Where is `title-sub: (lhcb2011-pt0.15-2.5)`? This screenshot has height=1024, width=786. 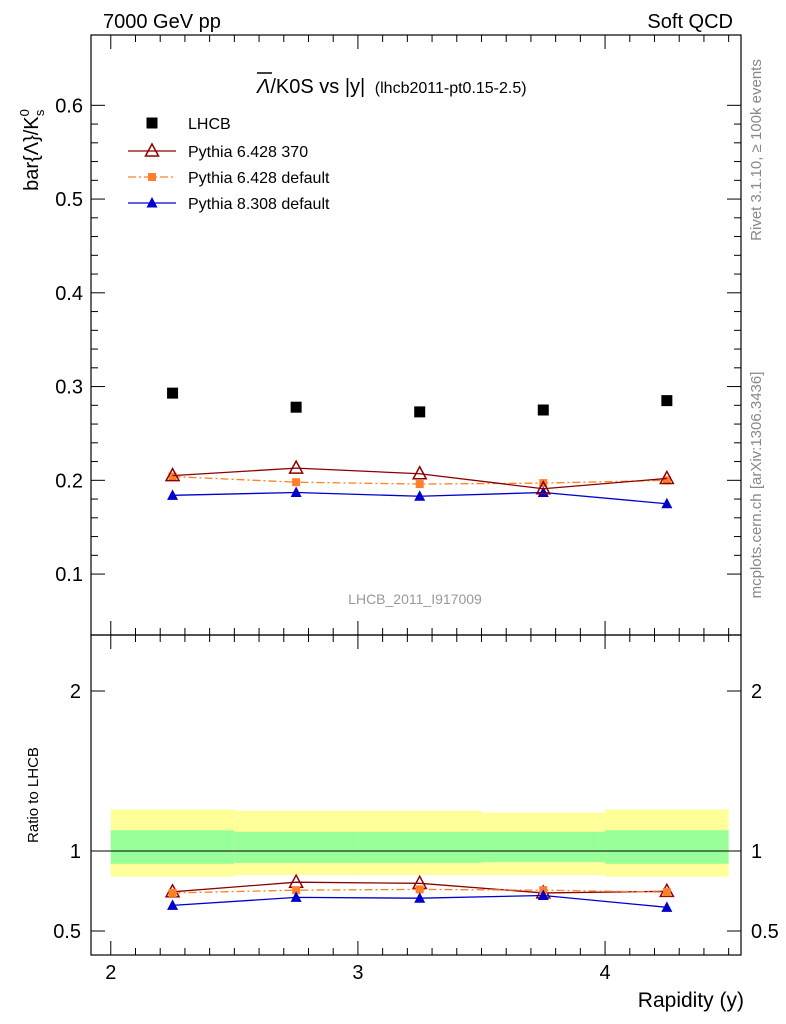 title-sub: (lhcb2011-pt0.15-2.5) is located at coordinates (451, 88).